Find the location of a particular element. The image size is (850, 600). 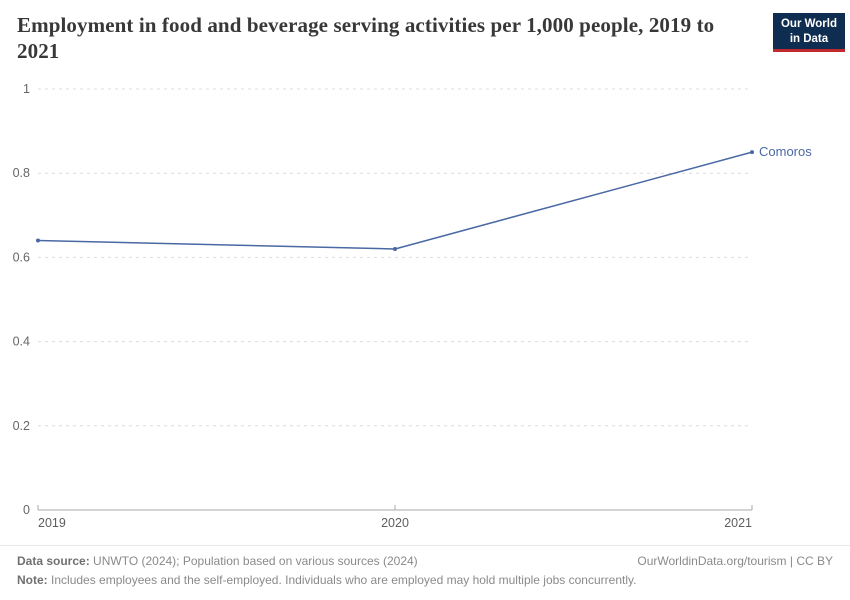

x-tick-label: 2020 is located at coordinates (395, 523).